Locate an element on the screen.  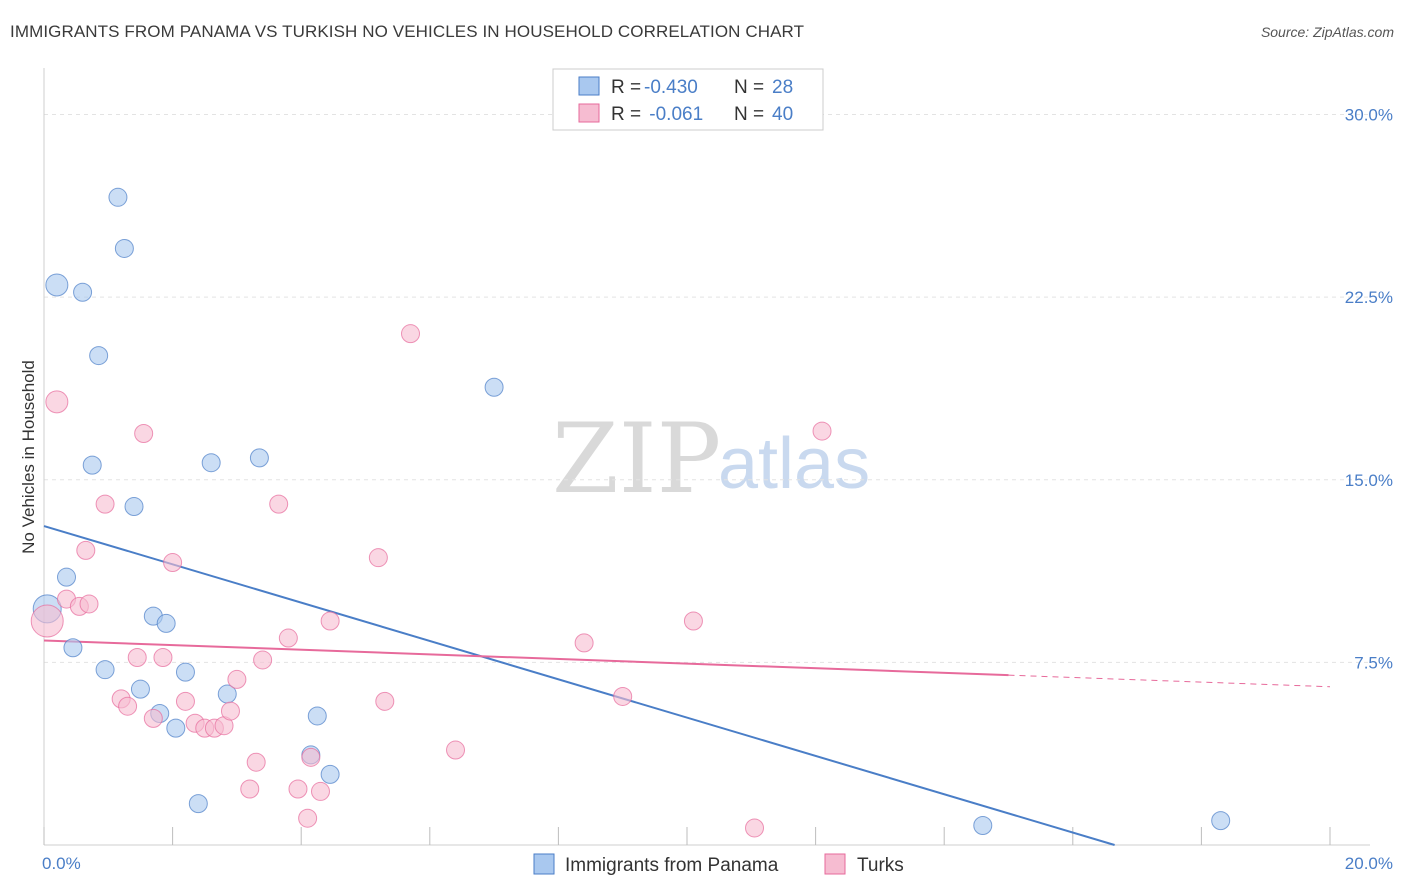
y-tick-label: 7.5% is located at coordinates (1373, 662).